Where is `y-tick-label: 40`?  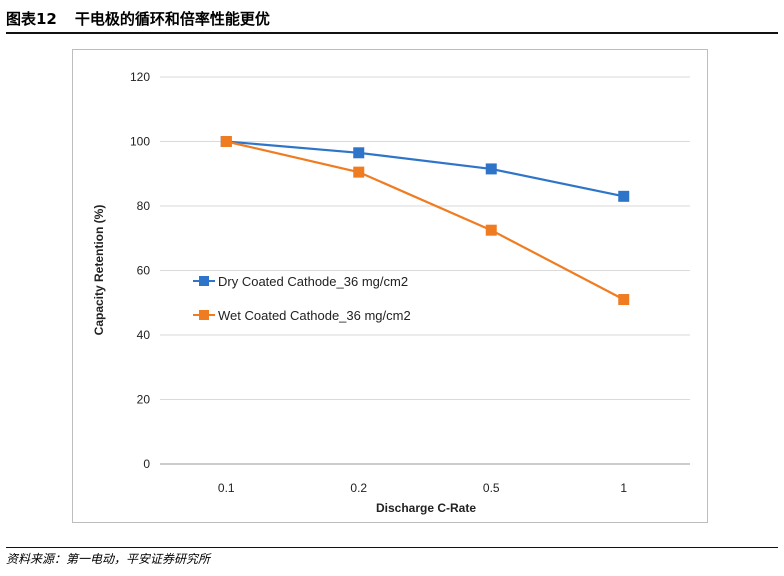 y-tick-label: 40 is located at coordinates (144, 335).